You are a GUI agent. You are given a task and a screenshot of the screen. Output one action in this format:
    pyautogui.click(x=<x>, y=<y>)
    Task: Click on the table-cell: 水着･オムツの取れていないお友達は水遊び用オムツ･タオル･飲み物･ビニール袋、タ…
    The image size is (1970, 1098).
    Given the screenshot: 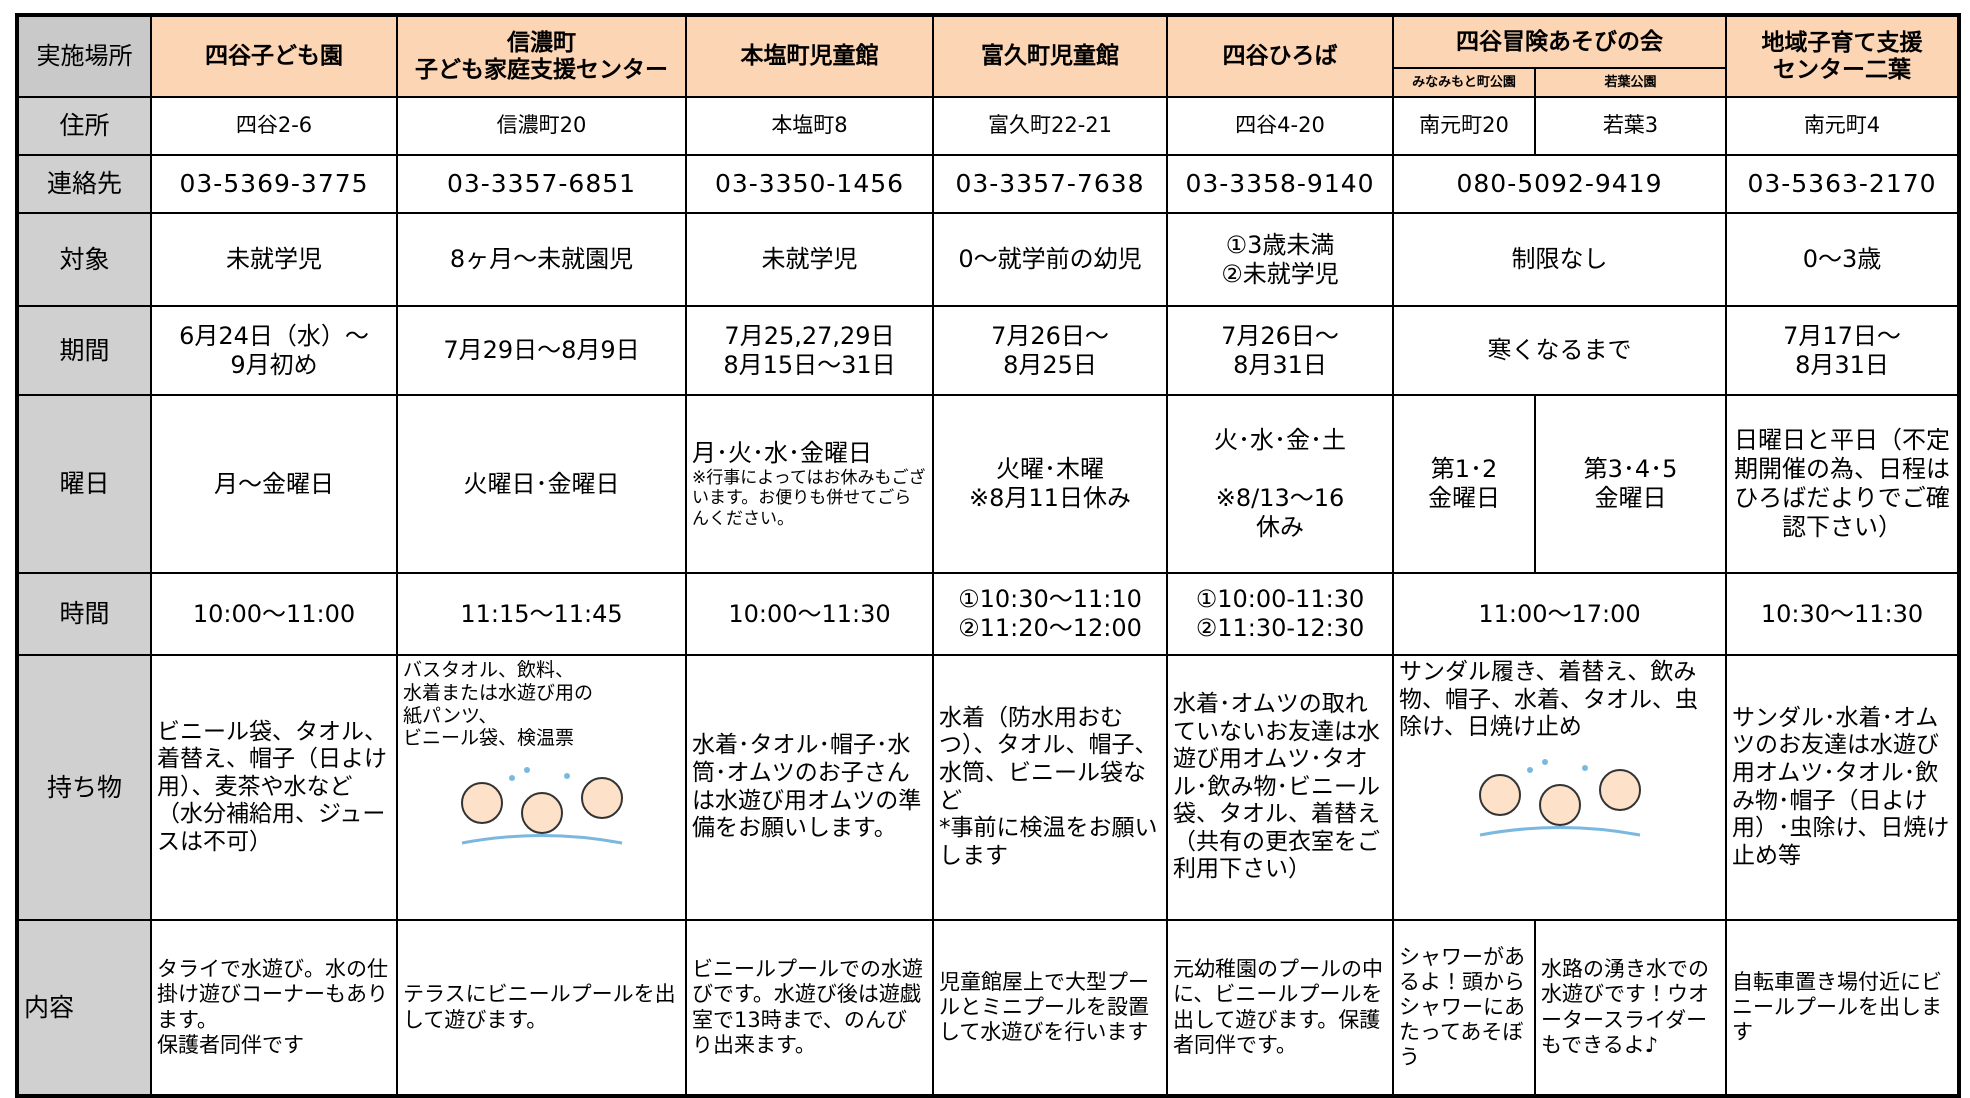 What is the action you would take?
    pyautogui.click(x=1280, y=787)
    